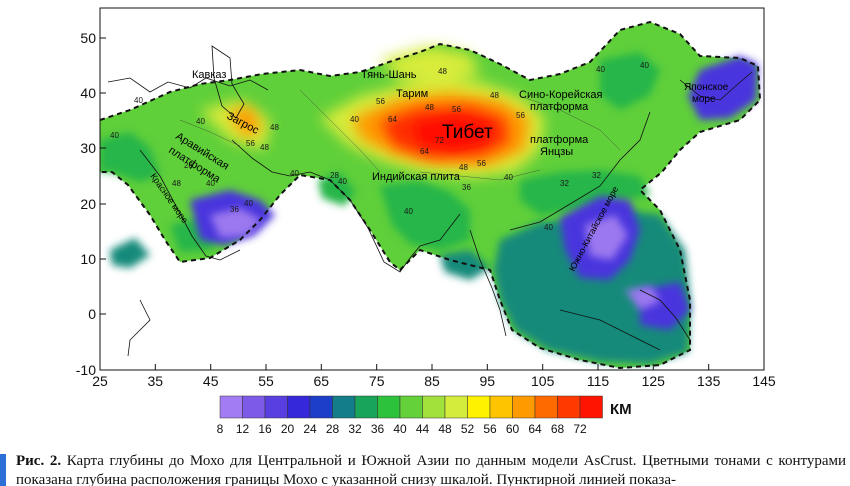  What do you see at coordinates (86, 370) in the screenshot?
I see `y-tick-label: -10` at bounding box center [86, 370].